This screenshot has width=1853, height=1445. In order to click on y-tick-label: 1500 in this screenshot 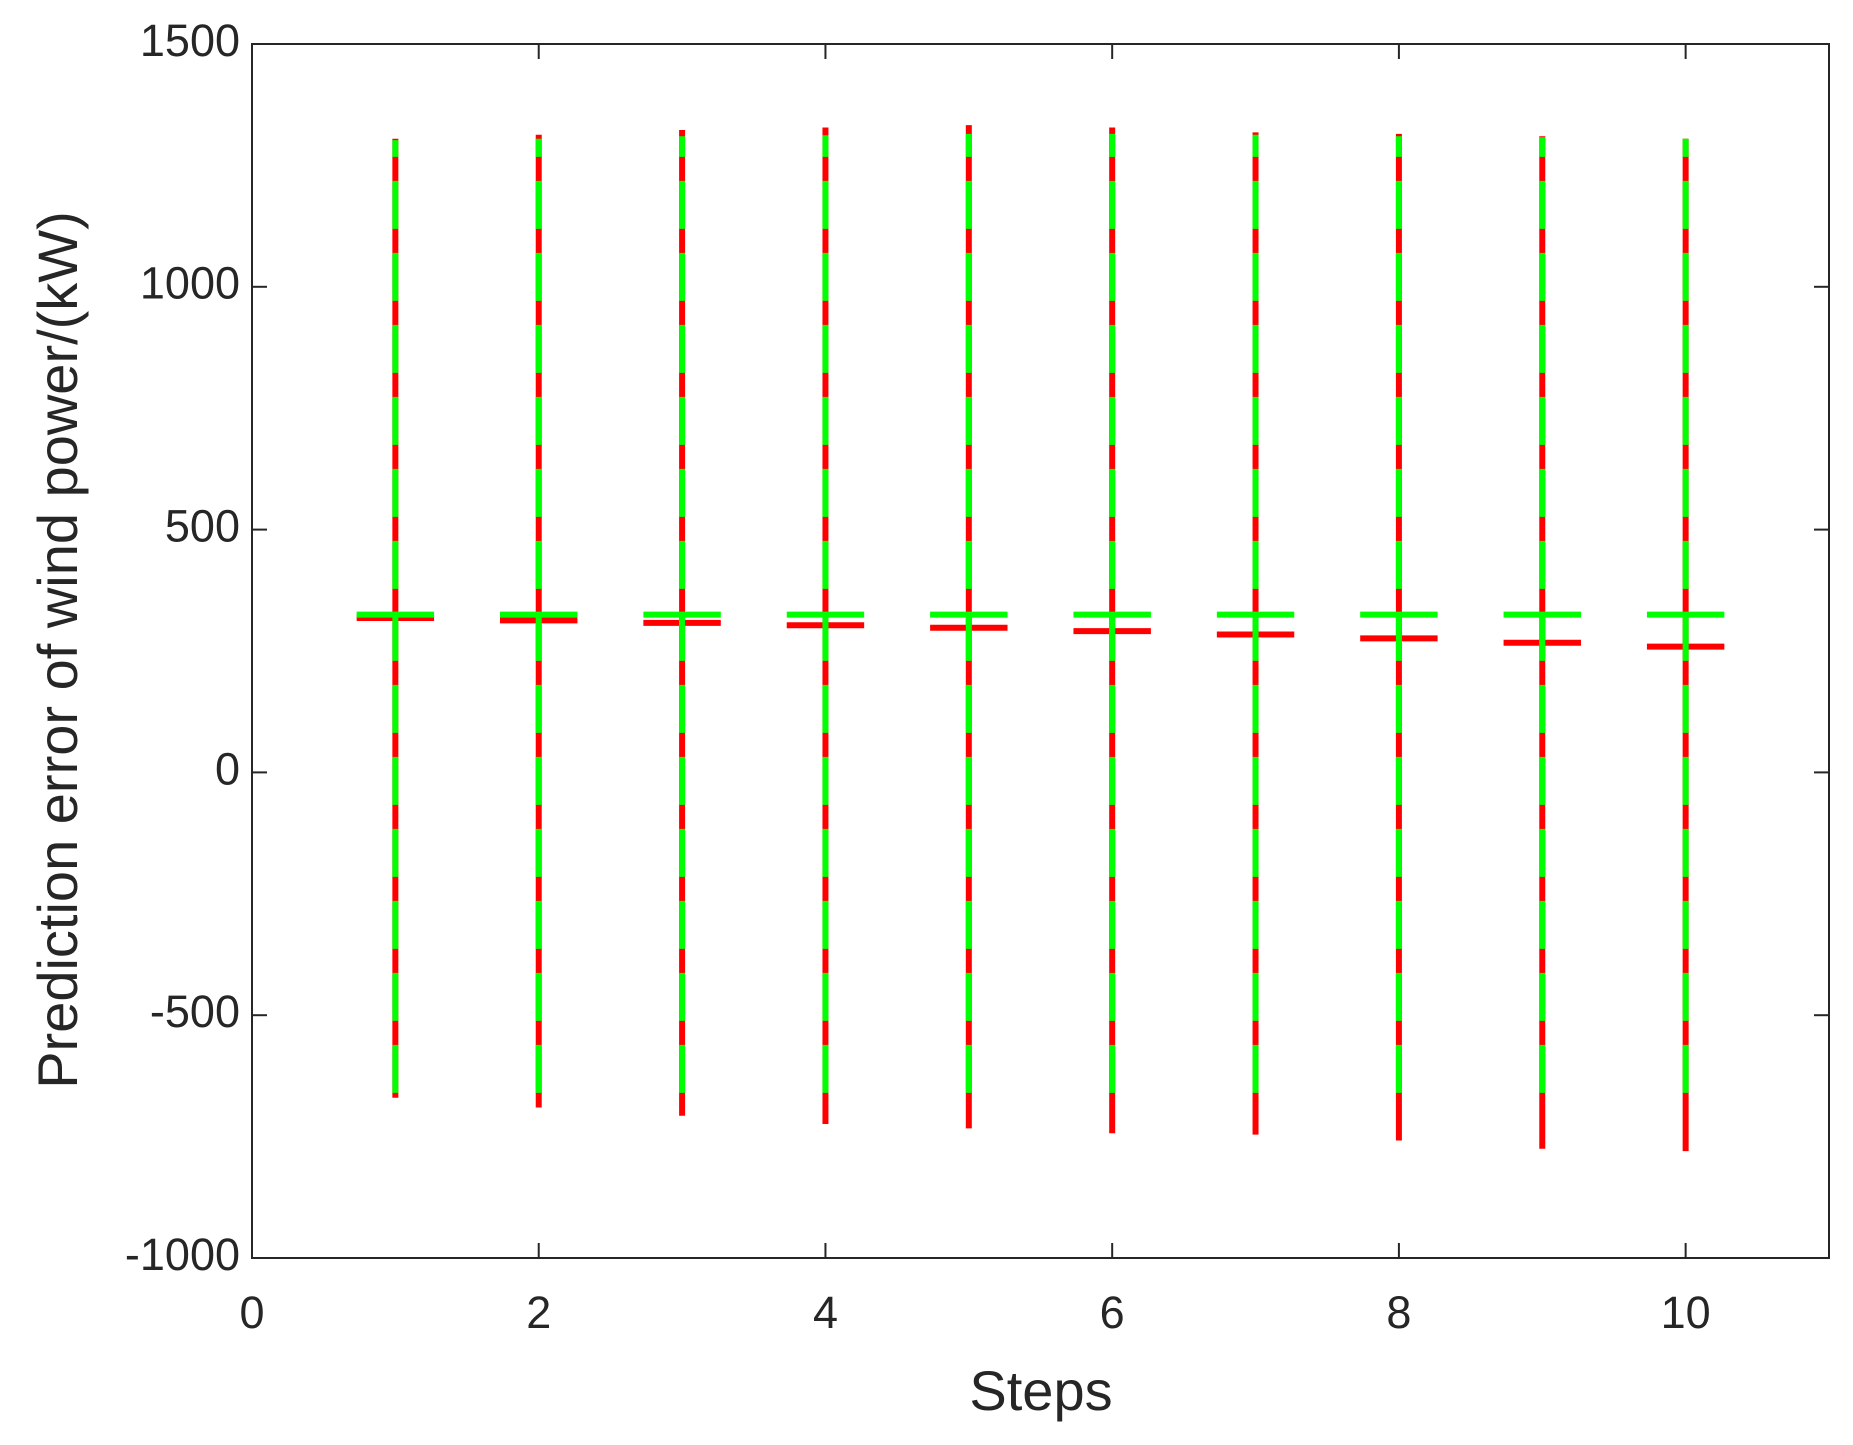, I will do `click(190, 40)`.